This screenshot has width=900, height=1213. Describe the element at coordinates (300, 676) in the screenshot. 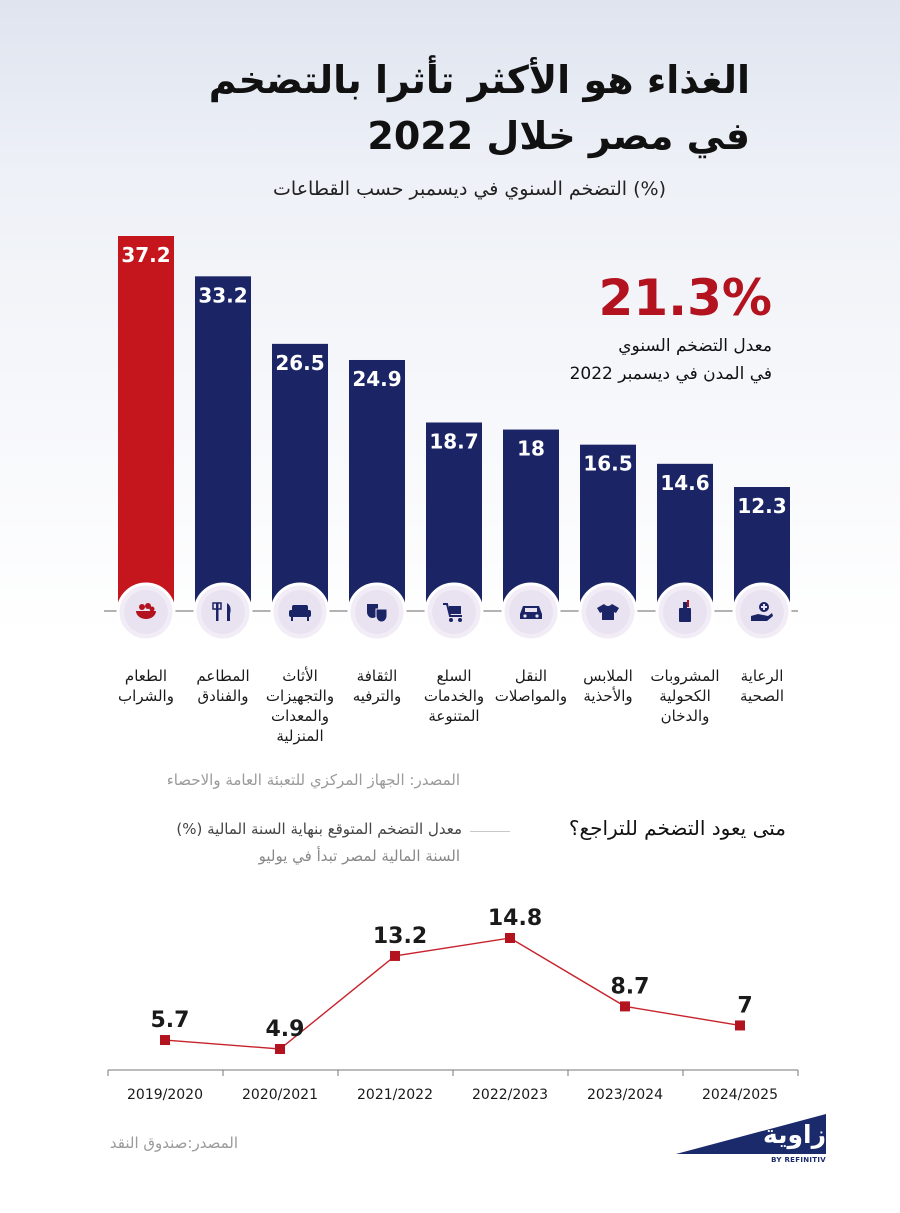

I see `bar-category-label-line: الأثاث` at that location.